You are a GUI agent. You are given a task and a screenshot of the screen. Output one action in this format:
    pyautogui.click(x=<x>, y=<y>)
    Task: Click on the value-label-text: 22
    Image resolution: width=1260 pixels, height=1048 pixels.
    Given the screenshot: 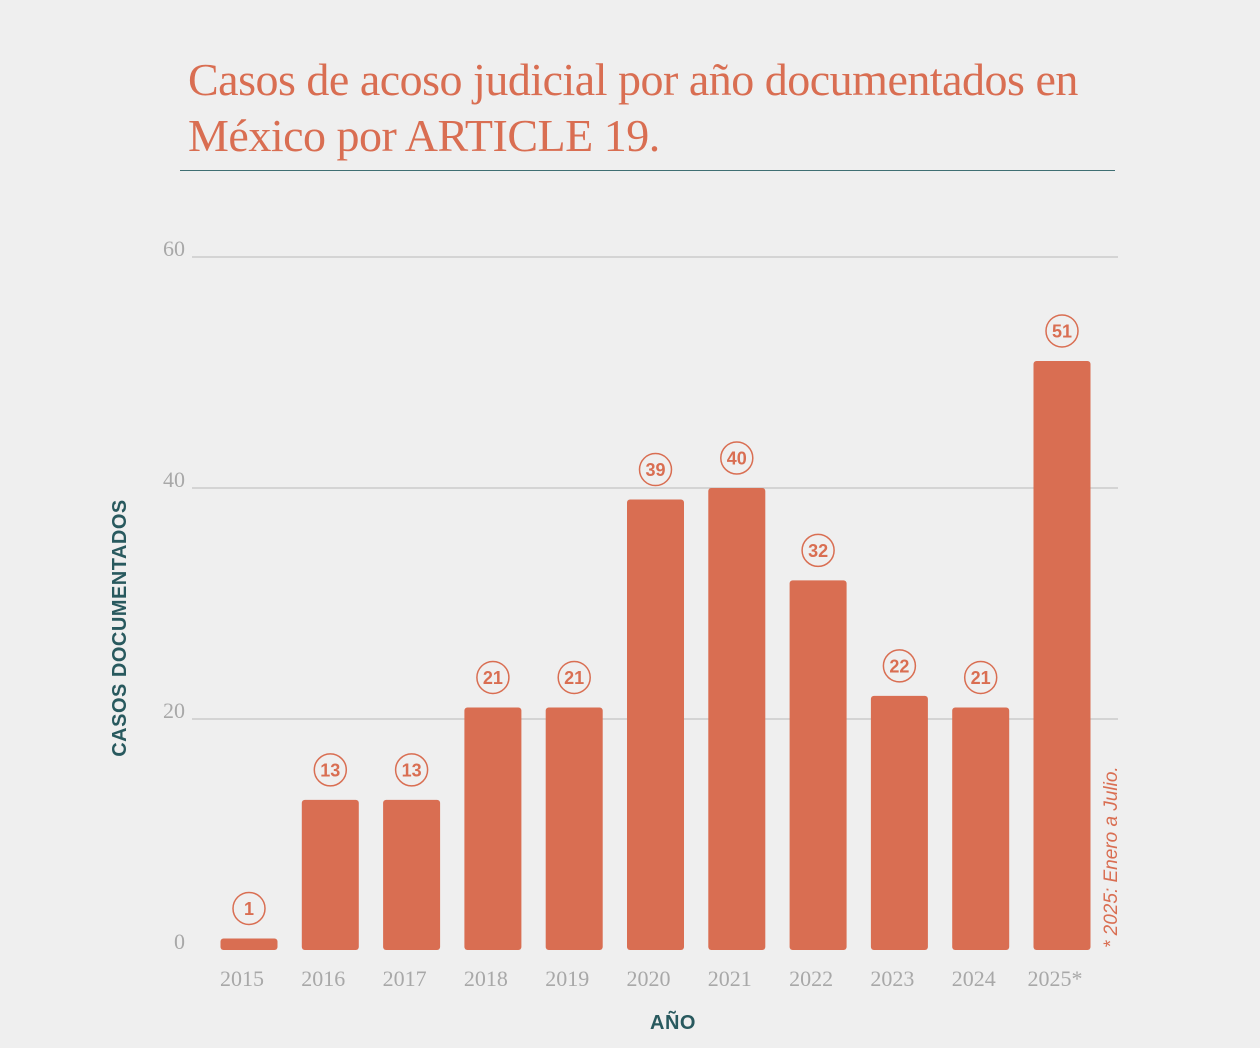 What is the action you would take?
    pyautogui.click(x=899, y=666)
    